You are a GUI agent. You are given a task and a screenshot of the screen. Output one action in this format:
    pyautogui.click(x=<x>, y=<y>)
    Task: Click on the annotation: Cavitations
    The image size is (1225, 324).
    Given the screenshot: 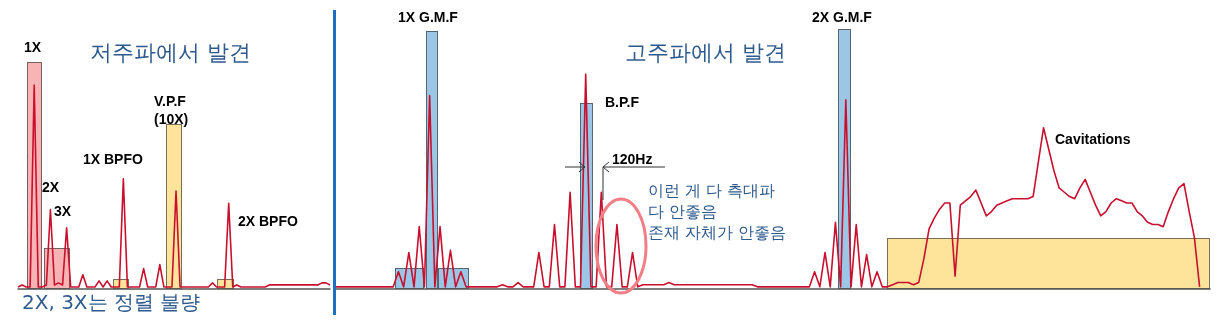 What is the action you would take?
    pyautogui.click(x=1093, y=139)
    